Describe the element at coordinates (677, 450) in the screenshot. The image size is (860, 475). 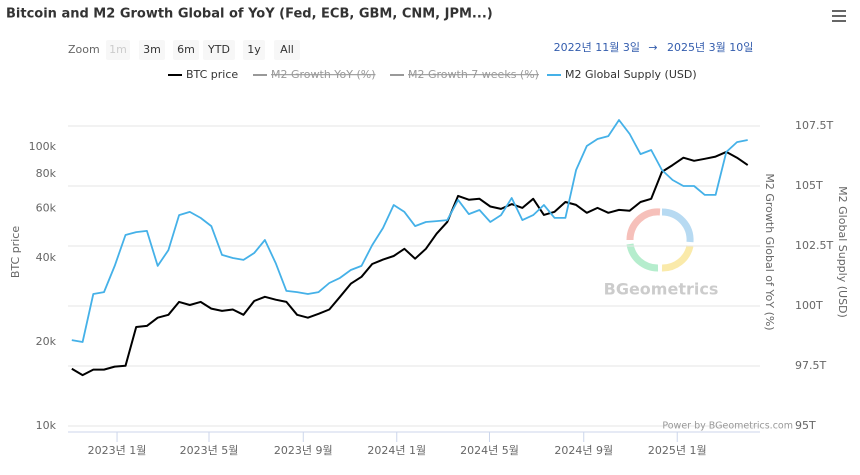
I see `x-tick-label: 2025년 1월` at that location.